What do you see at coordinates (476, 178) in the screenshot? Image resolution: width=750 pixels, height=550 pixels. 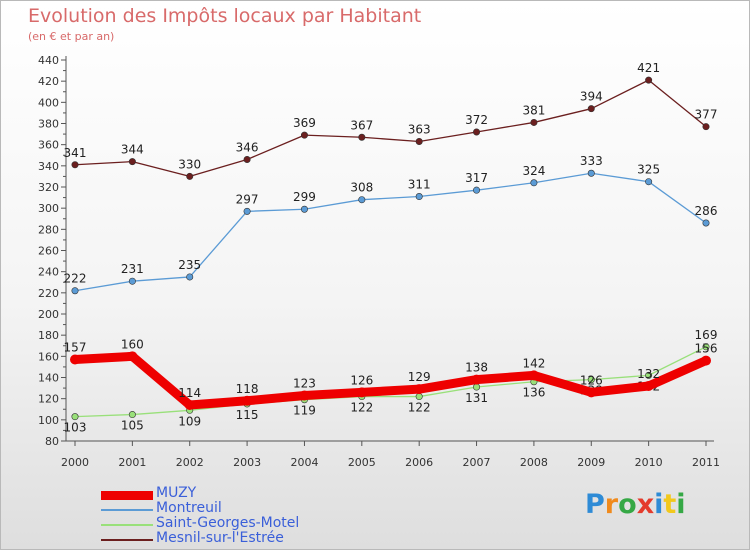 I see `data-label: 317` at bounding box center [476, 178].